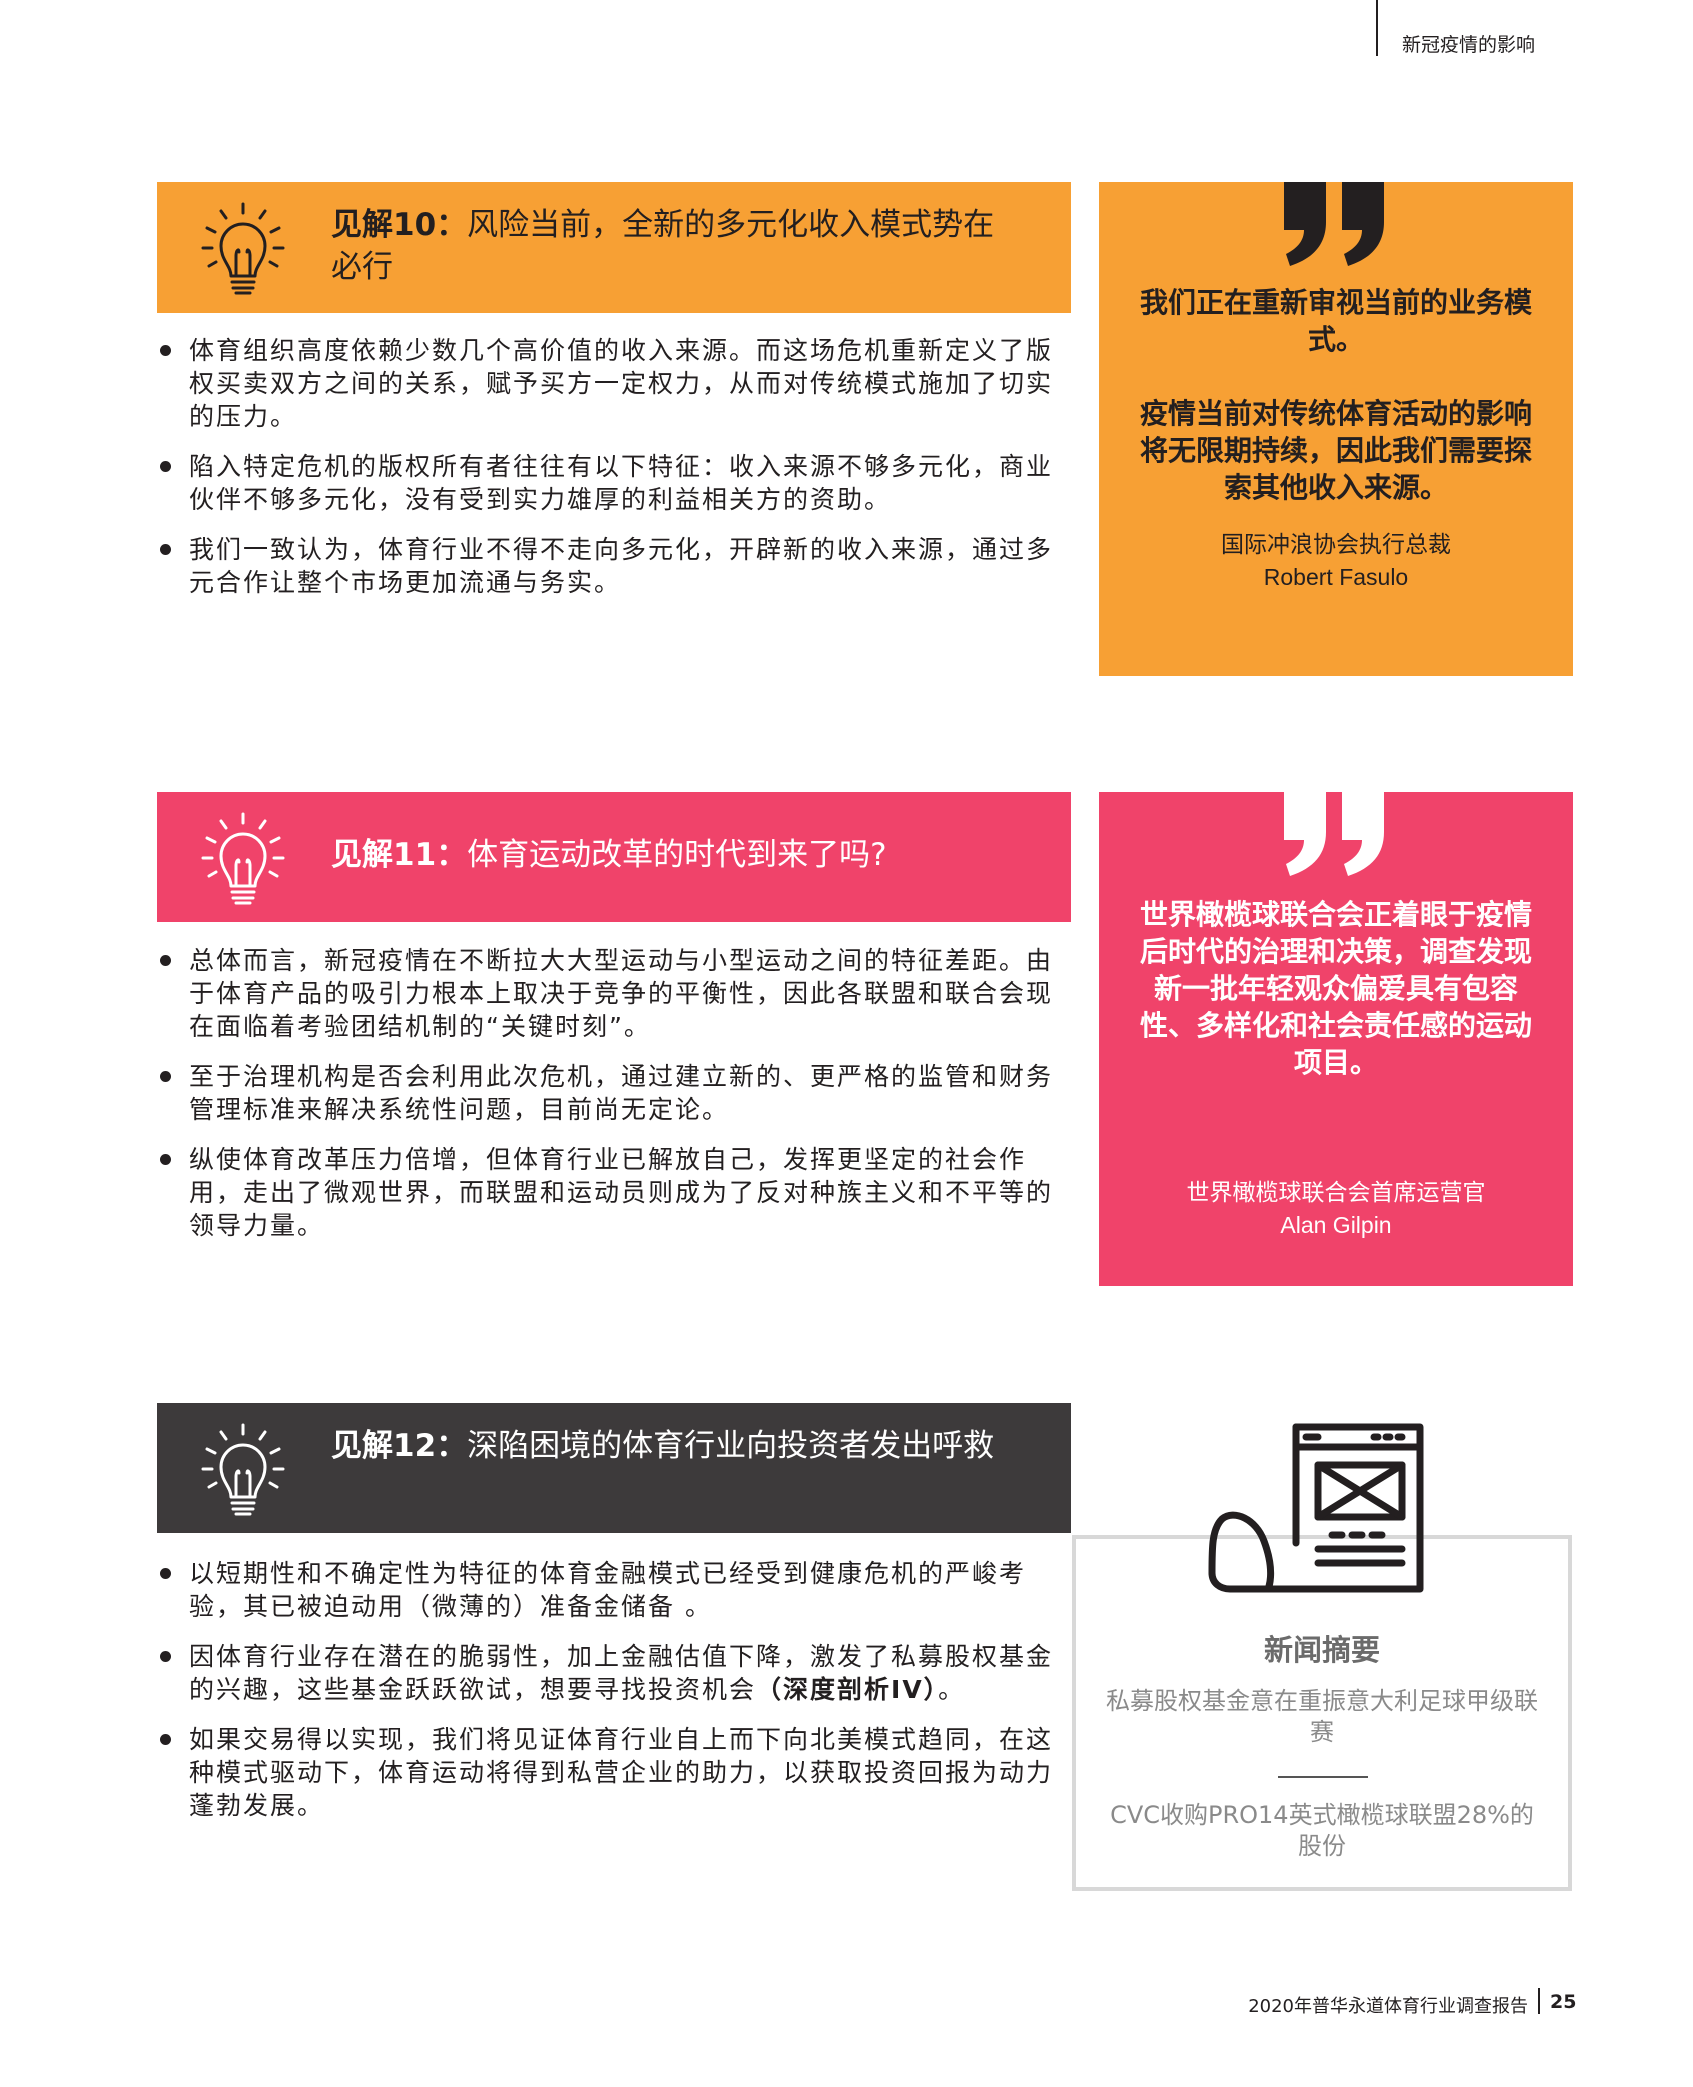 The image size is (1693, 2087). What do you see at coordinates (847, 1689) in the screenshot?
I see `deep-dive-link: （深度剖析IV）` at bounding box center [847, 1689].